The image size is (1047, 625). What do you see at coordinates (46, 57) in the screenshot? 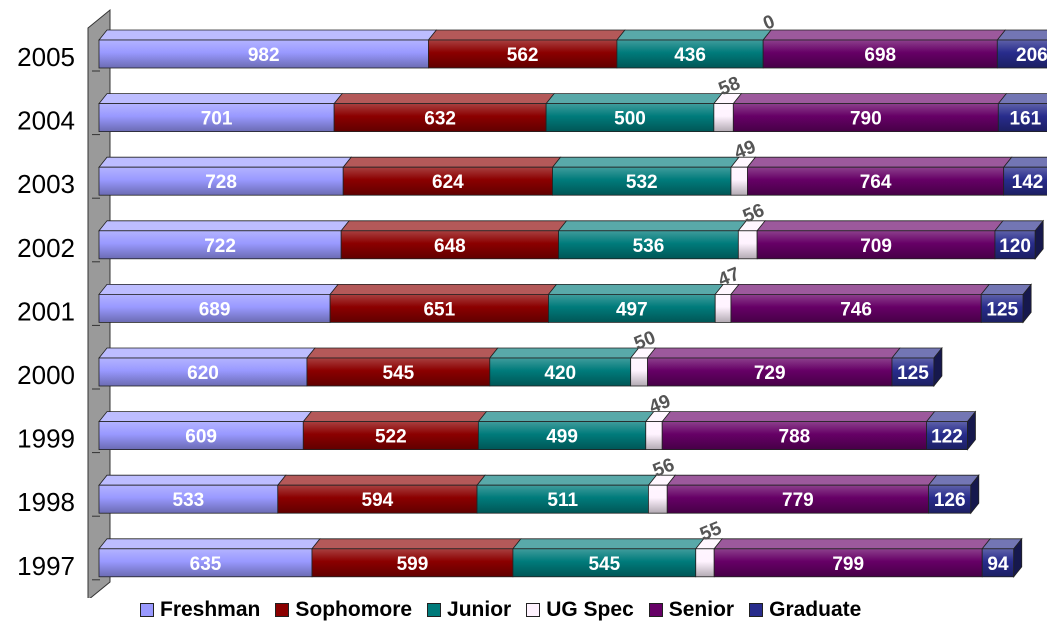
I see `category-label: 2005` at bounding box center [46, 57].